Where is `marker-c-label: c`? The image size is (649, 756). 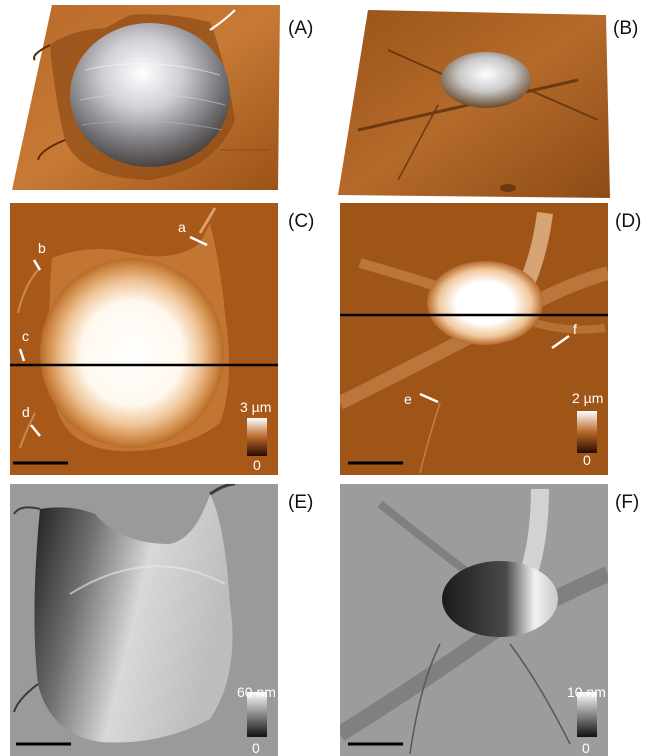
marker-c-label: c is located at coordinates (25, 336).